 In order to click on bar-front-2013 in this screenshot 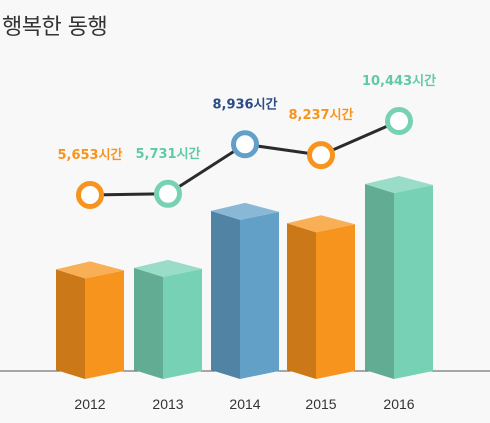, I will do `click(182, 323)`.